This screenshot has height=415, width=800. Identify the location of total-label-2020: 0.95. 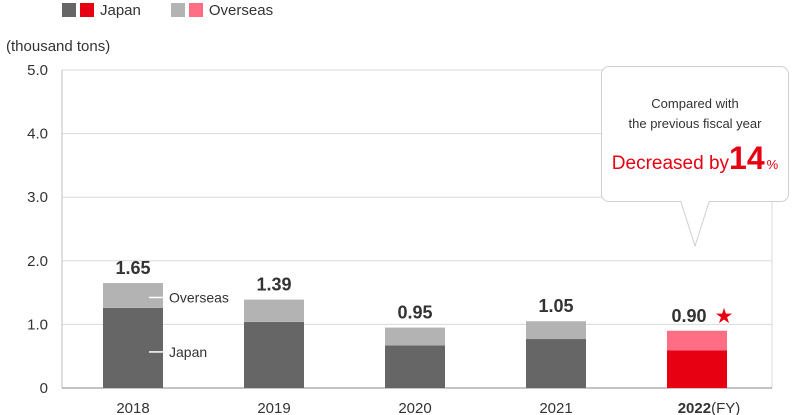
(414, 313).